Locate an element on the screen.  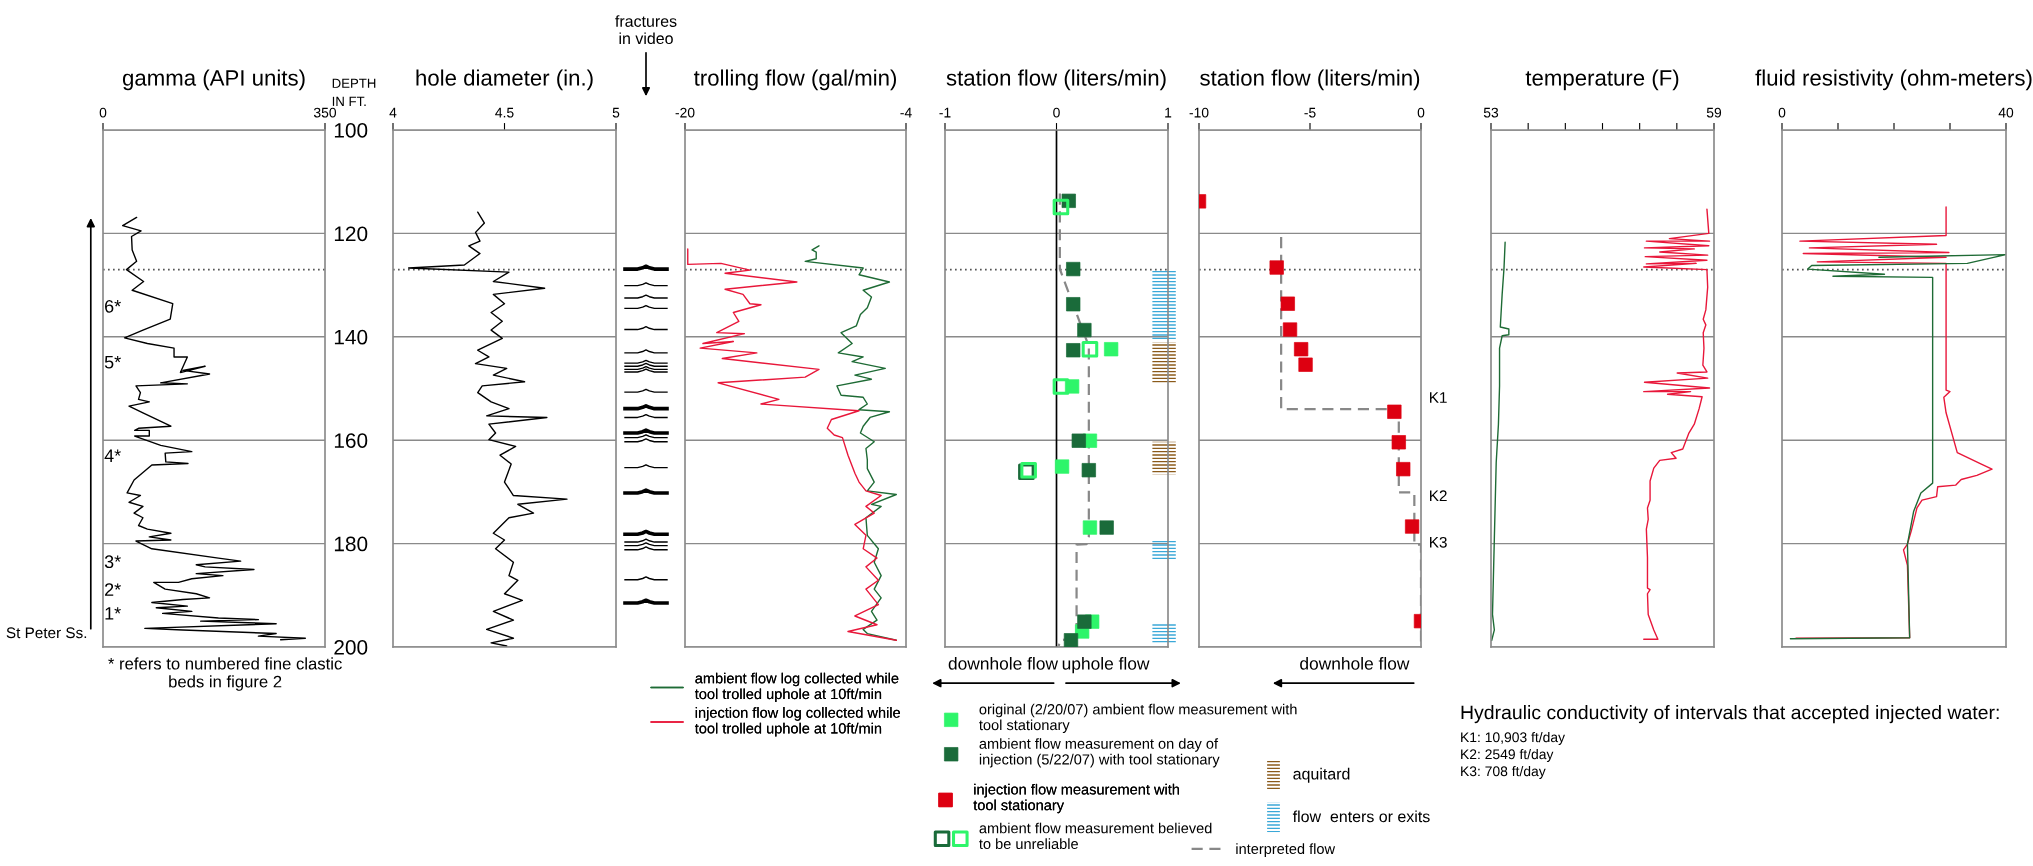
x-tick-label: 350 is located at coordinates (325, 112).